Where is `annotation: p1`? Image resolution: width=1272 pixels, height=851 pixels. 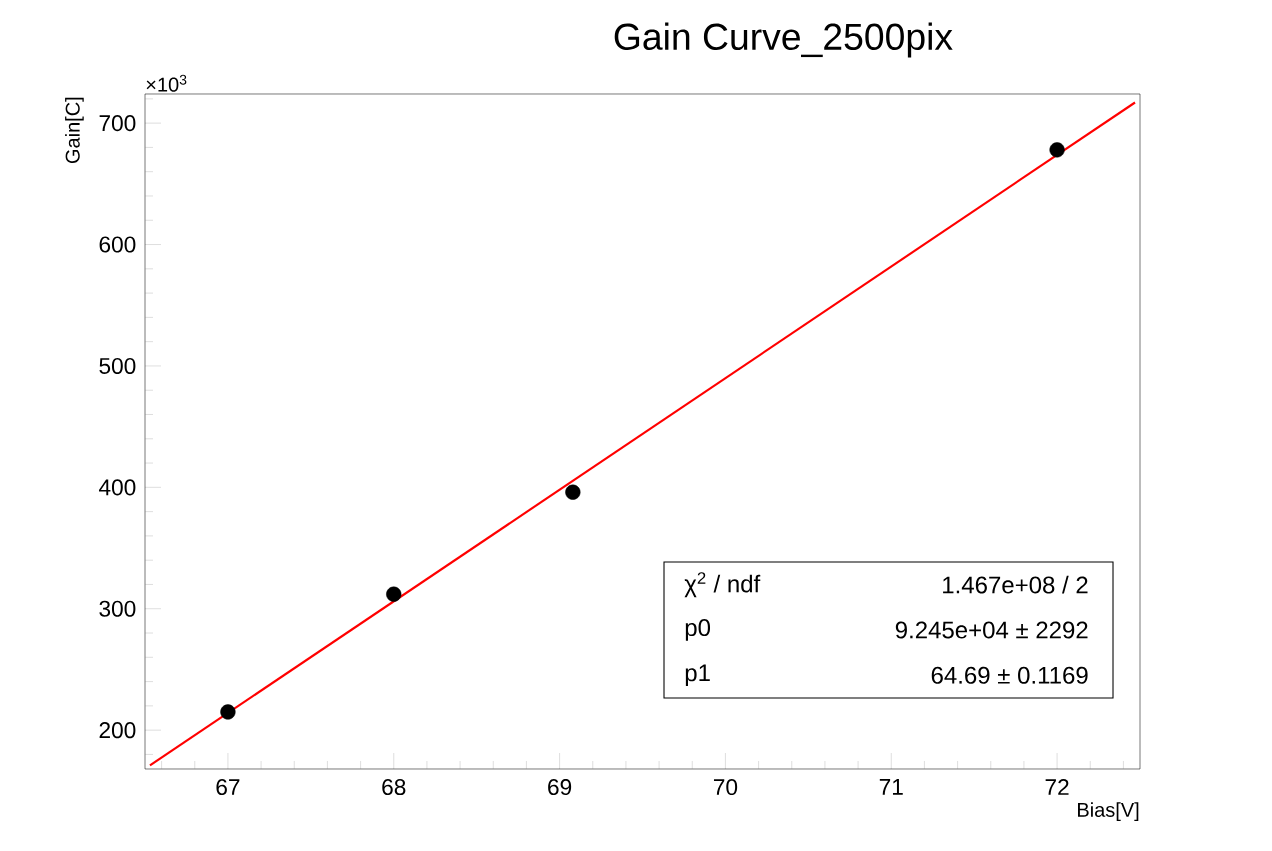
annotation: p1 is located at coordinates (697, 675).